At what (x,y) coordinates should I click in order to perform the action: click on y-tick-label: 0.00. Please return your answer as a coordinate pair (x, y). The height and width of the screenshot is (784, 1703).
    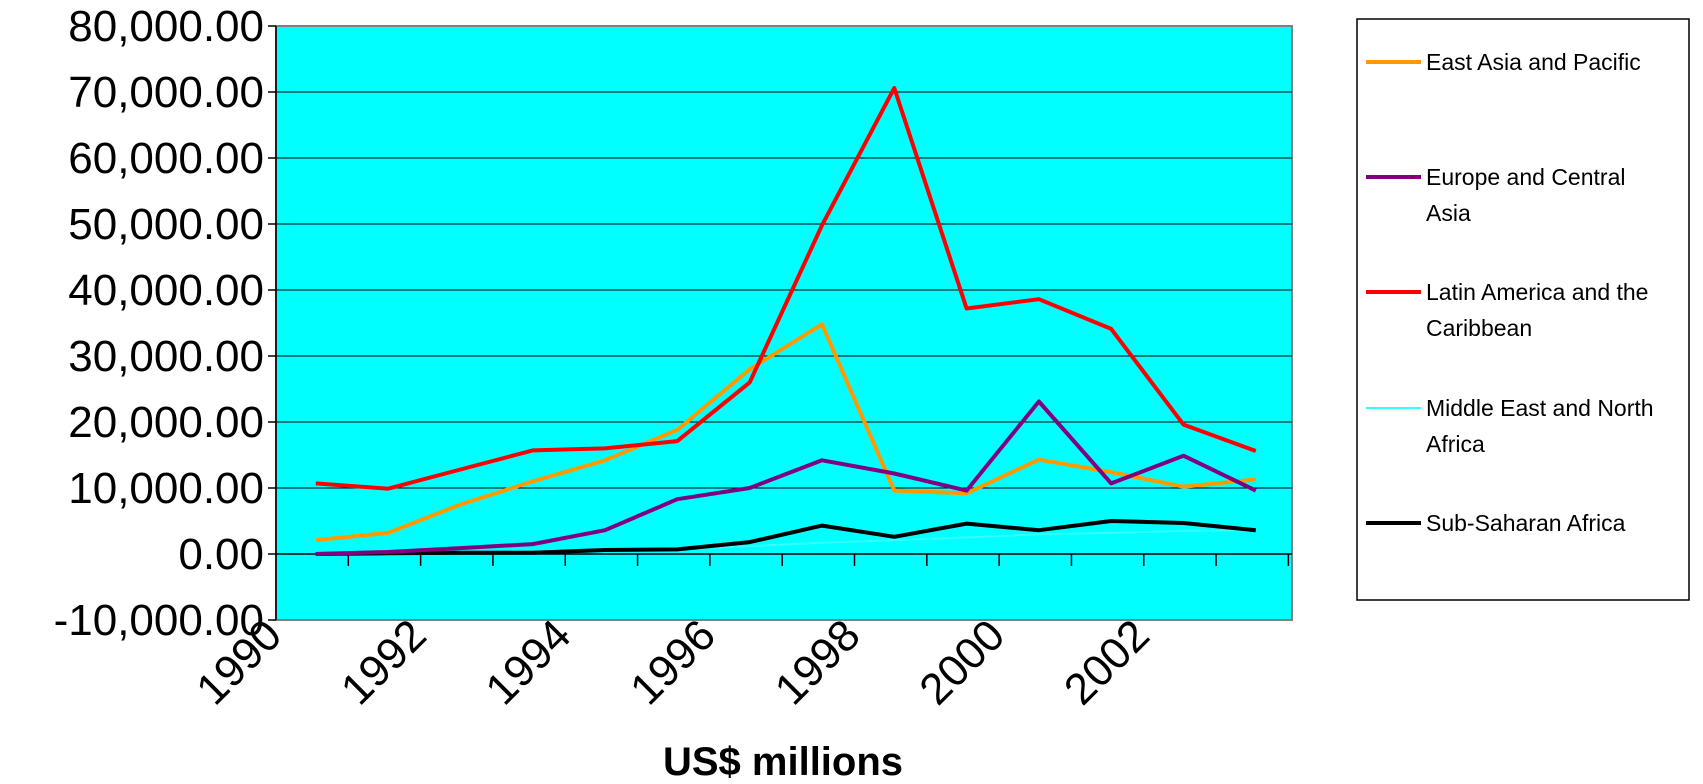
    Looking at the image, I should click on (221, 554).